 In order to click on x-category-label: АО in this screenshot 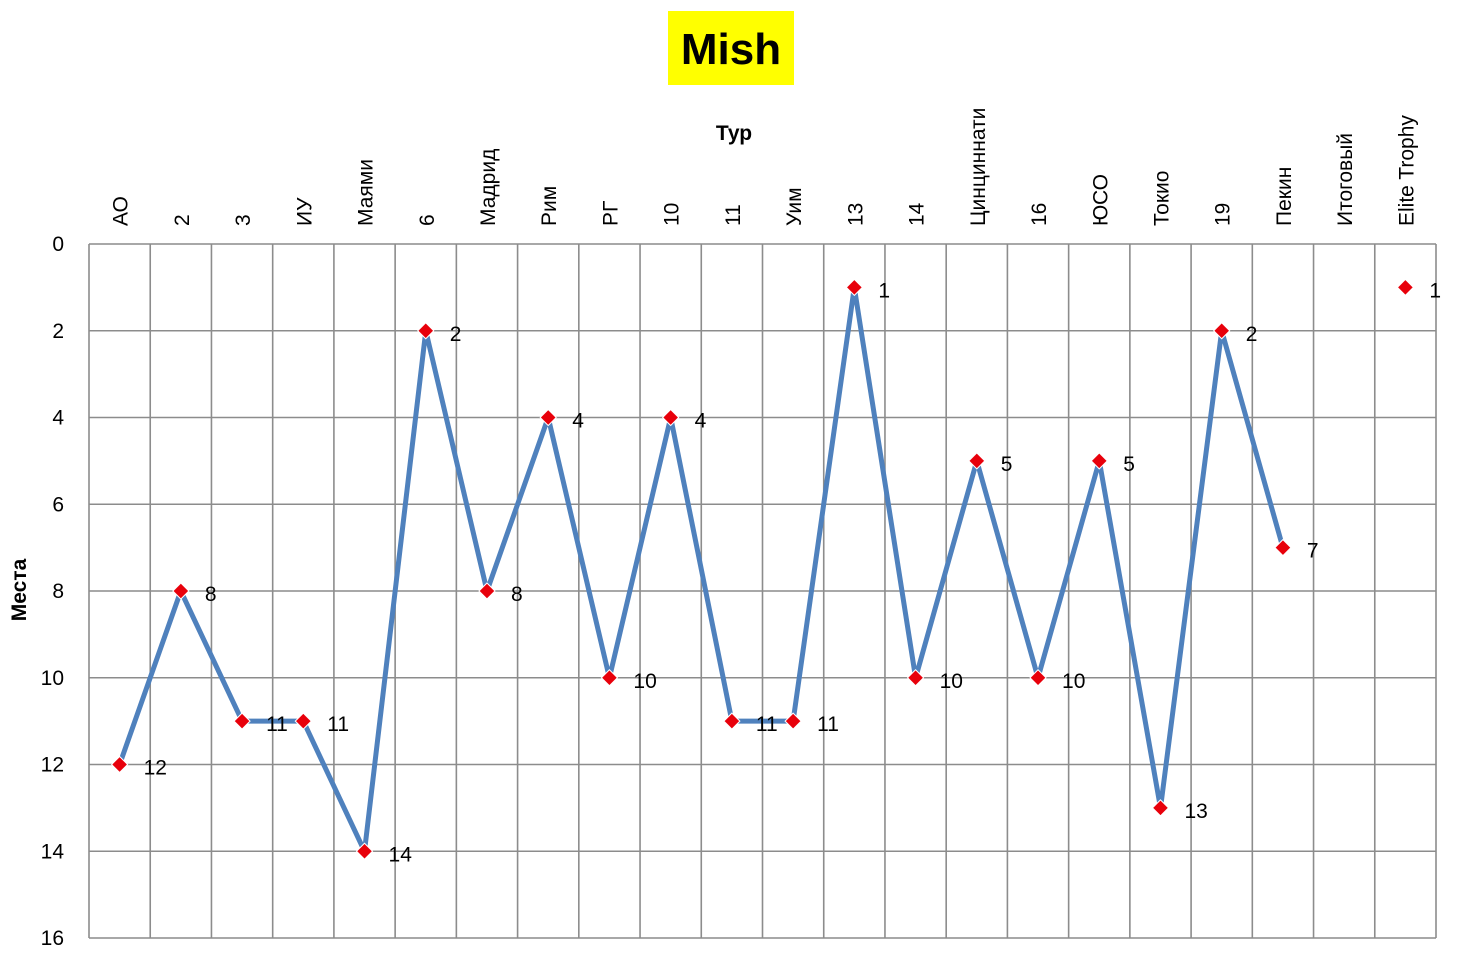, I will do `click(121, 211)`.